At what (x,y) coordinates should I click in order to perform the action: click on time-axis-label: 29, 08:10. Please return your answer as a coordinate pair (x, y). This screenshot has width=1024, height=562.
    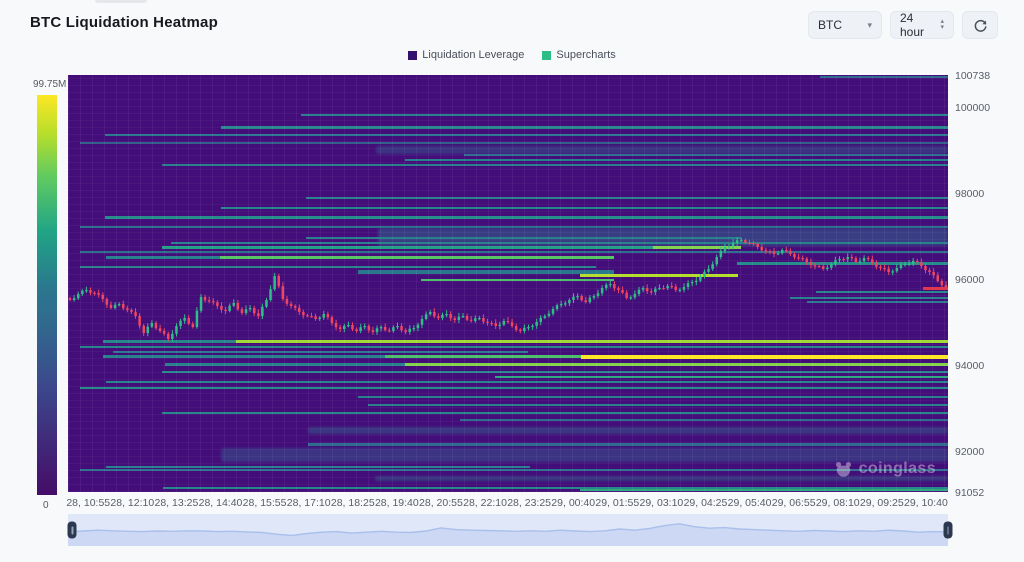
    Looking at the image, I should click on (837, 503).